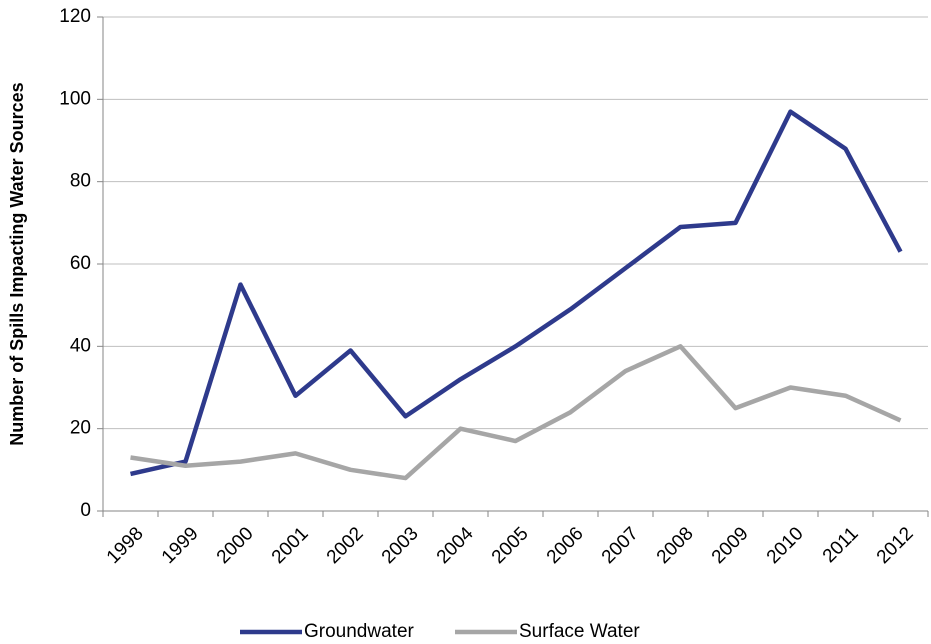 Image resolution: width=931 pixels, height=644 pixels. I want to click on y-tick-label: 80, so click(80, 181).